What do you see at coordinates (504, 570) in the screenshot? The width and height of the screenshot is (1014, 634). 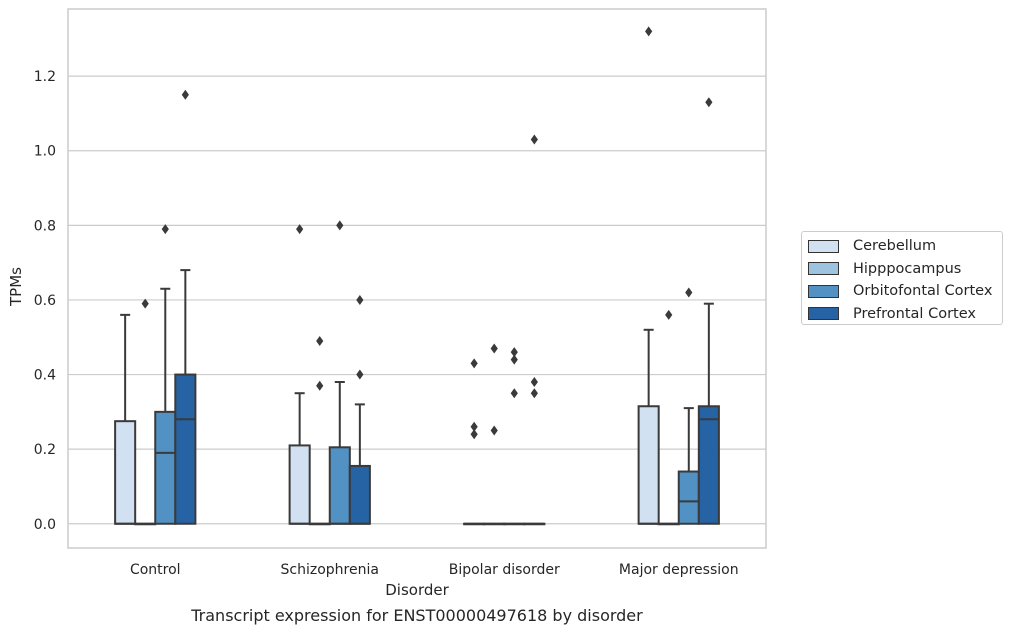 I see `x-tick-label: Bipolar disorder` at bounding box center [504, 570].